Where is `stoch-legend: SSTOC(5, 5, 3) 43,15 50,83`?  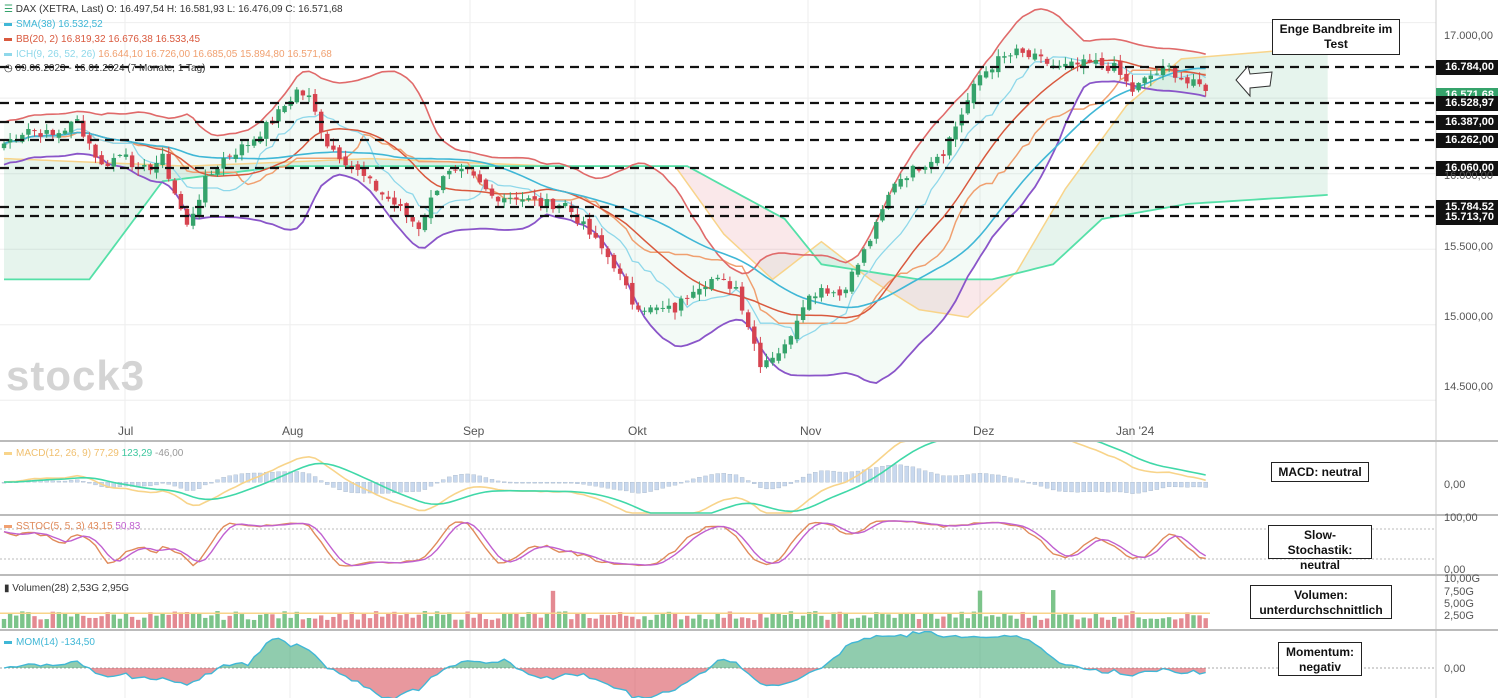 stoch-legend: SSTOC(5, 5, 3) 43,15 50,83 is located at coordinates (72, 527).